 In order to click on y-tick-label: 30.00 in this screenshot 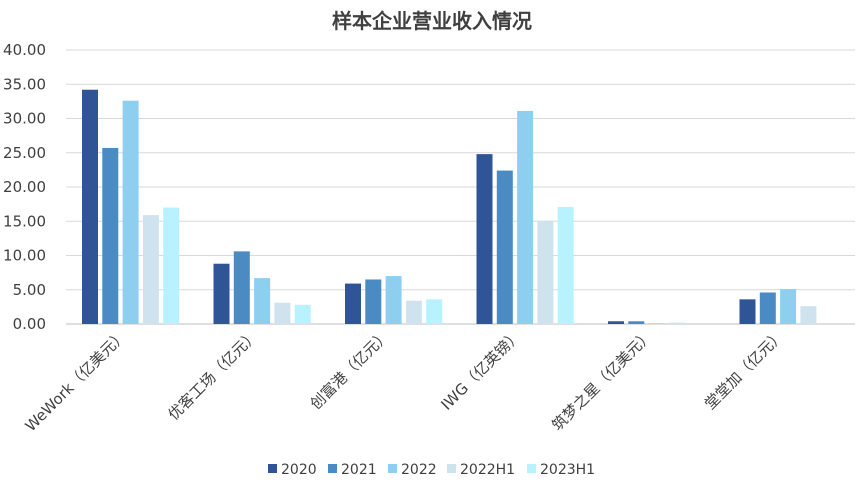, I will do `click(24, 119)`.